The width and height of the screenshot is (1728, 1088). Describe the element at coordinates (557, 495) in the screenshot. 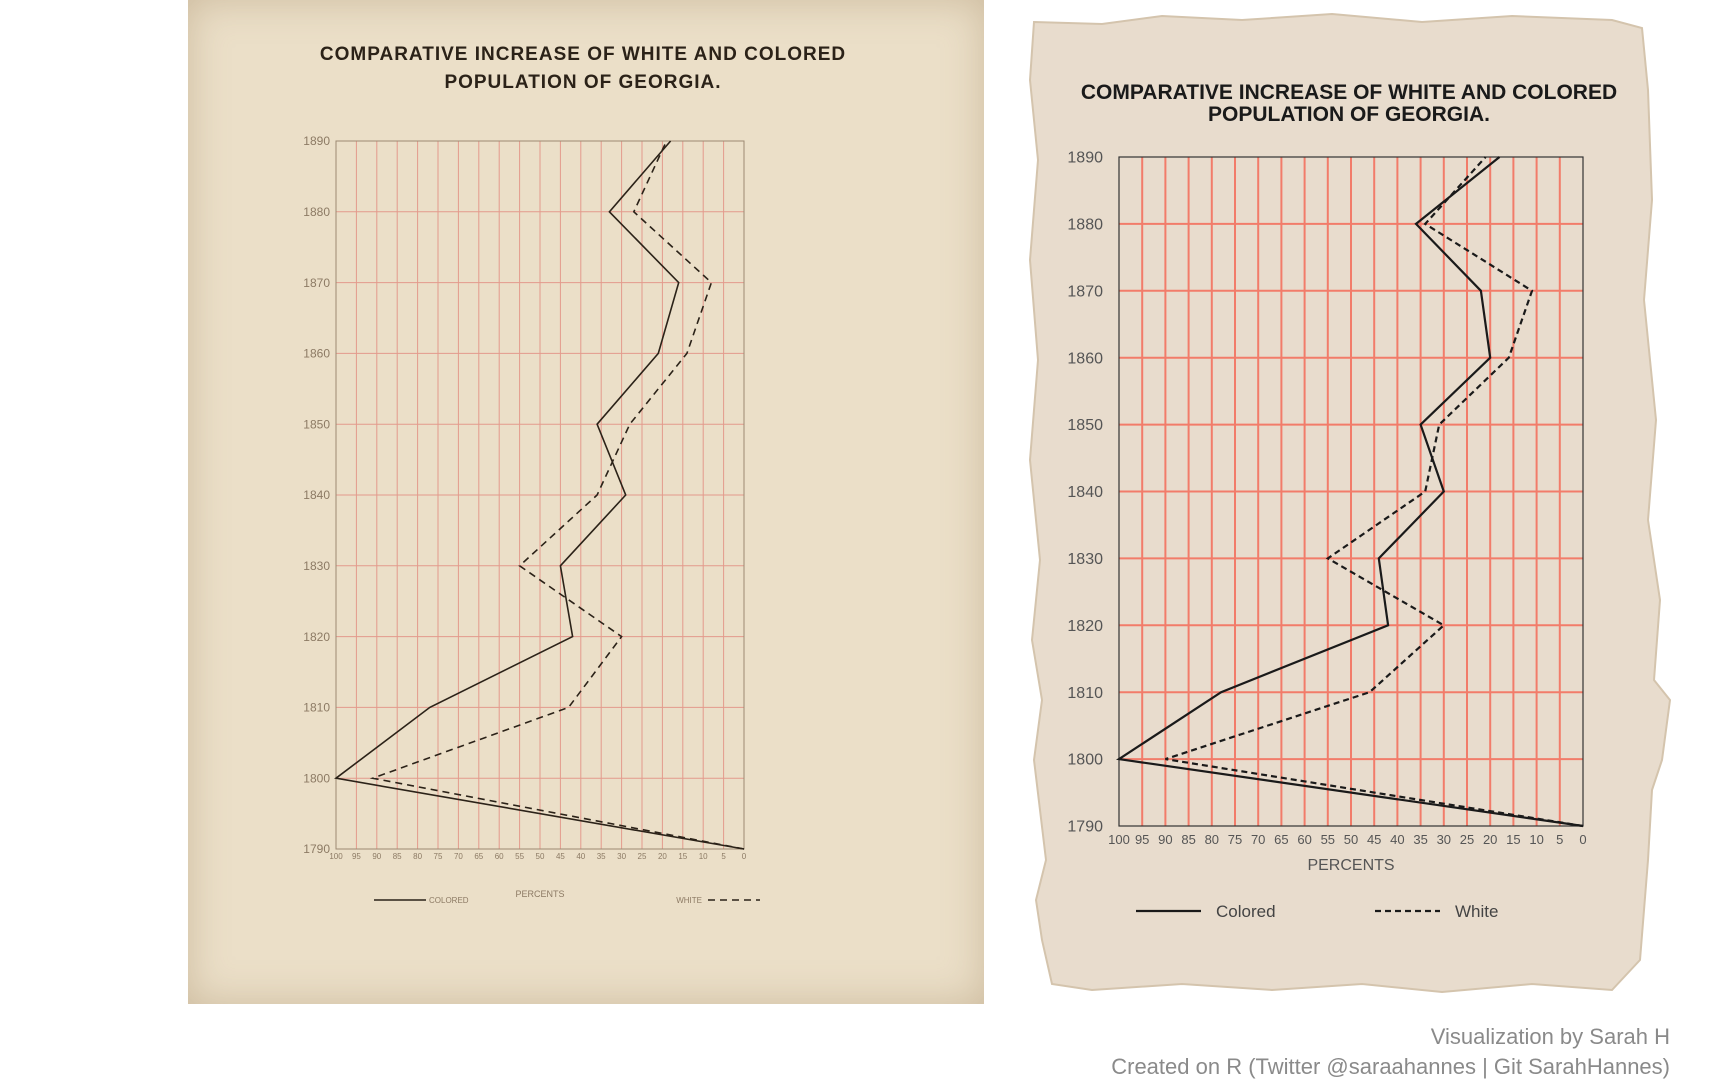

I see `series-line-white` at that location.